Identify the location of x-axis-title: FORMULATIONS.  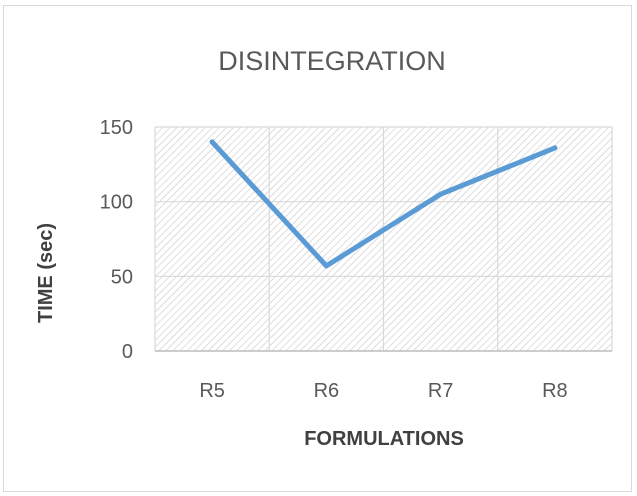
(384, 439).